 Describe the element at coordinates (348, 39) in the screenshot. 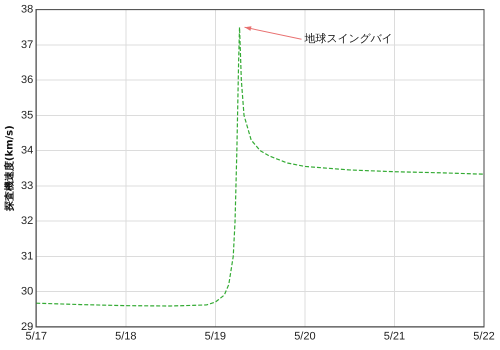

I see `annotation: 地球スイングバイ` at that location.